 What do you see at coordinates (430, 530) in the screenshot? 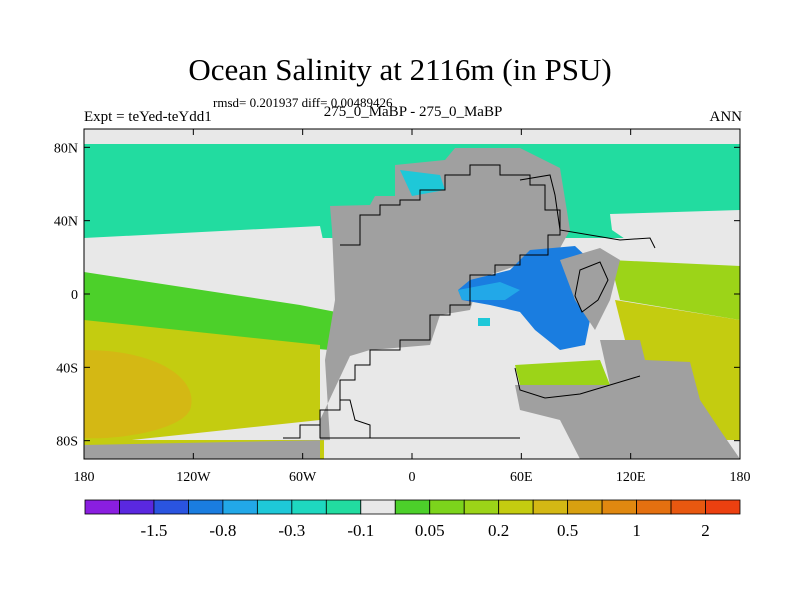
I see `colorbar-label: 0.05` at bounding box center [430, 530].